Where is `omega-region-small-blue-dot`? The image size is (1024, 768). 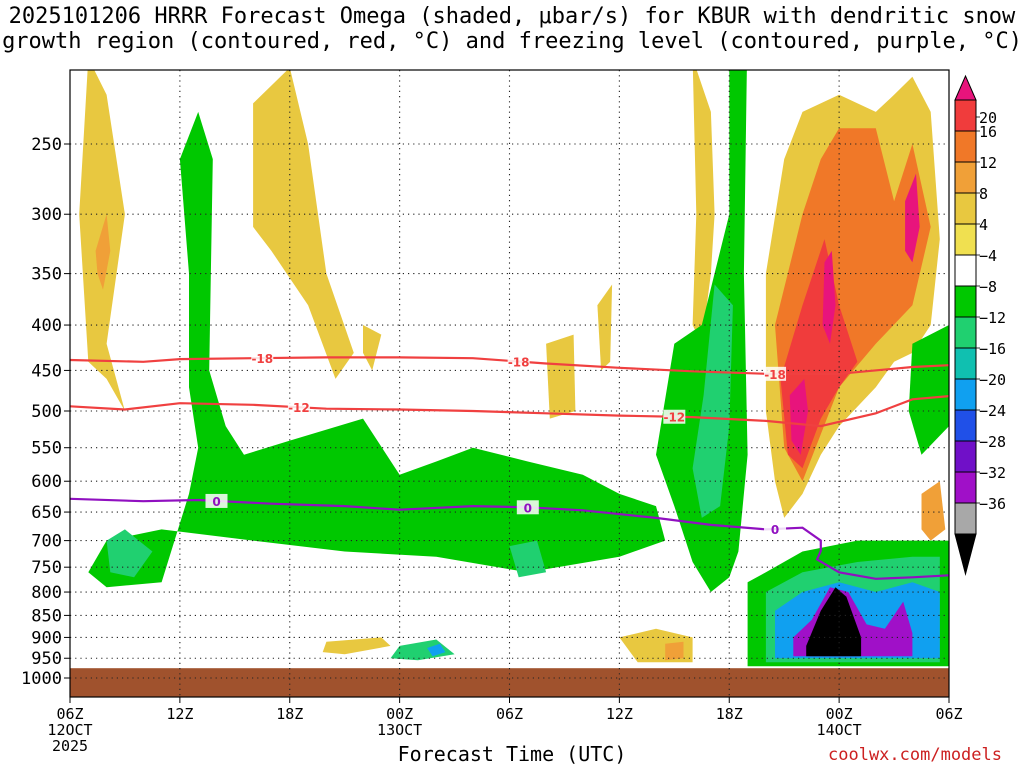 omega-region-small-blue-dot is located at coordinates (436, 650).